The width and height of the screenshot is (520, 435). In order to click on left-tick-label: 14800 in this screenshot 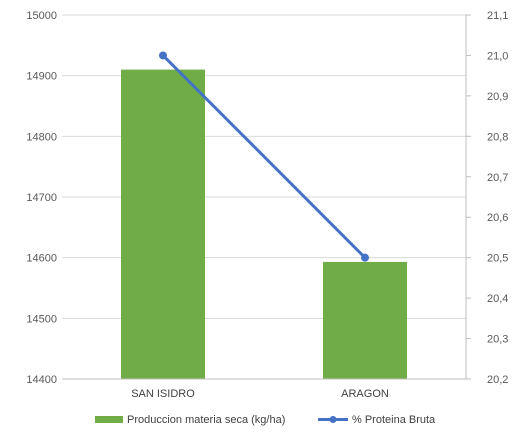, I will do `click(41, 137)`.